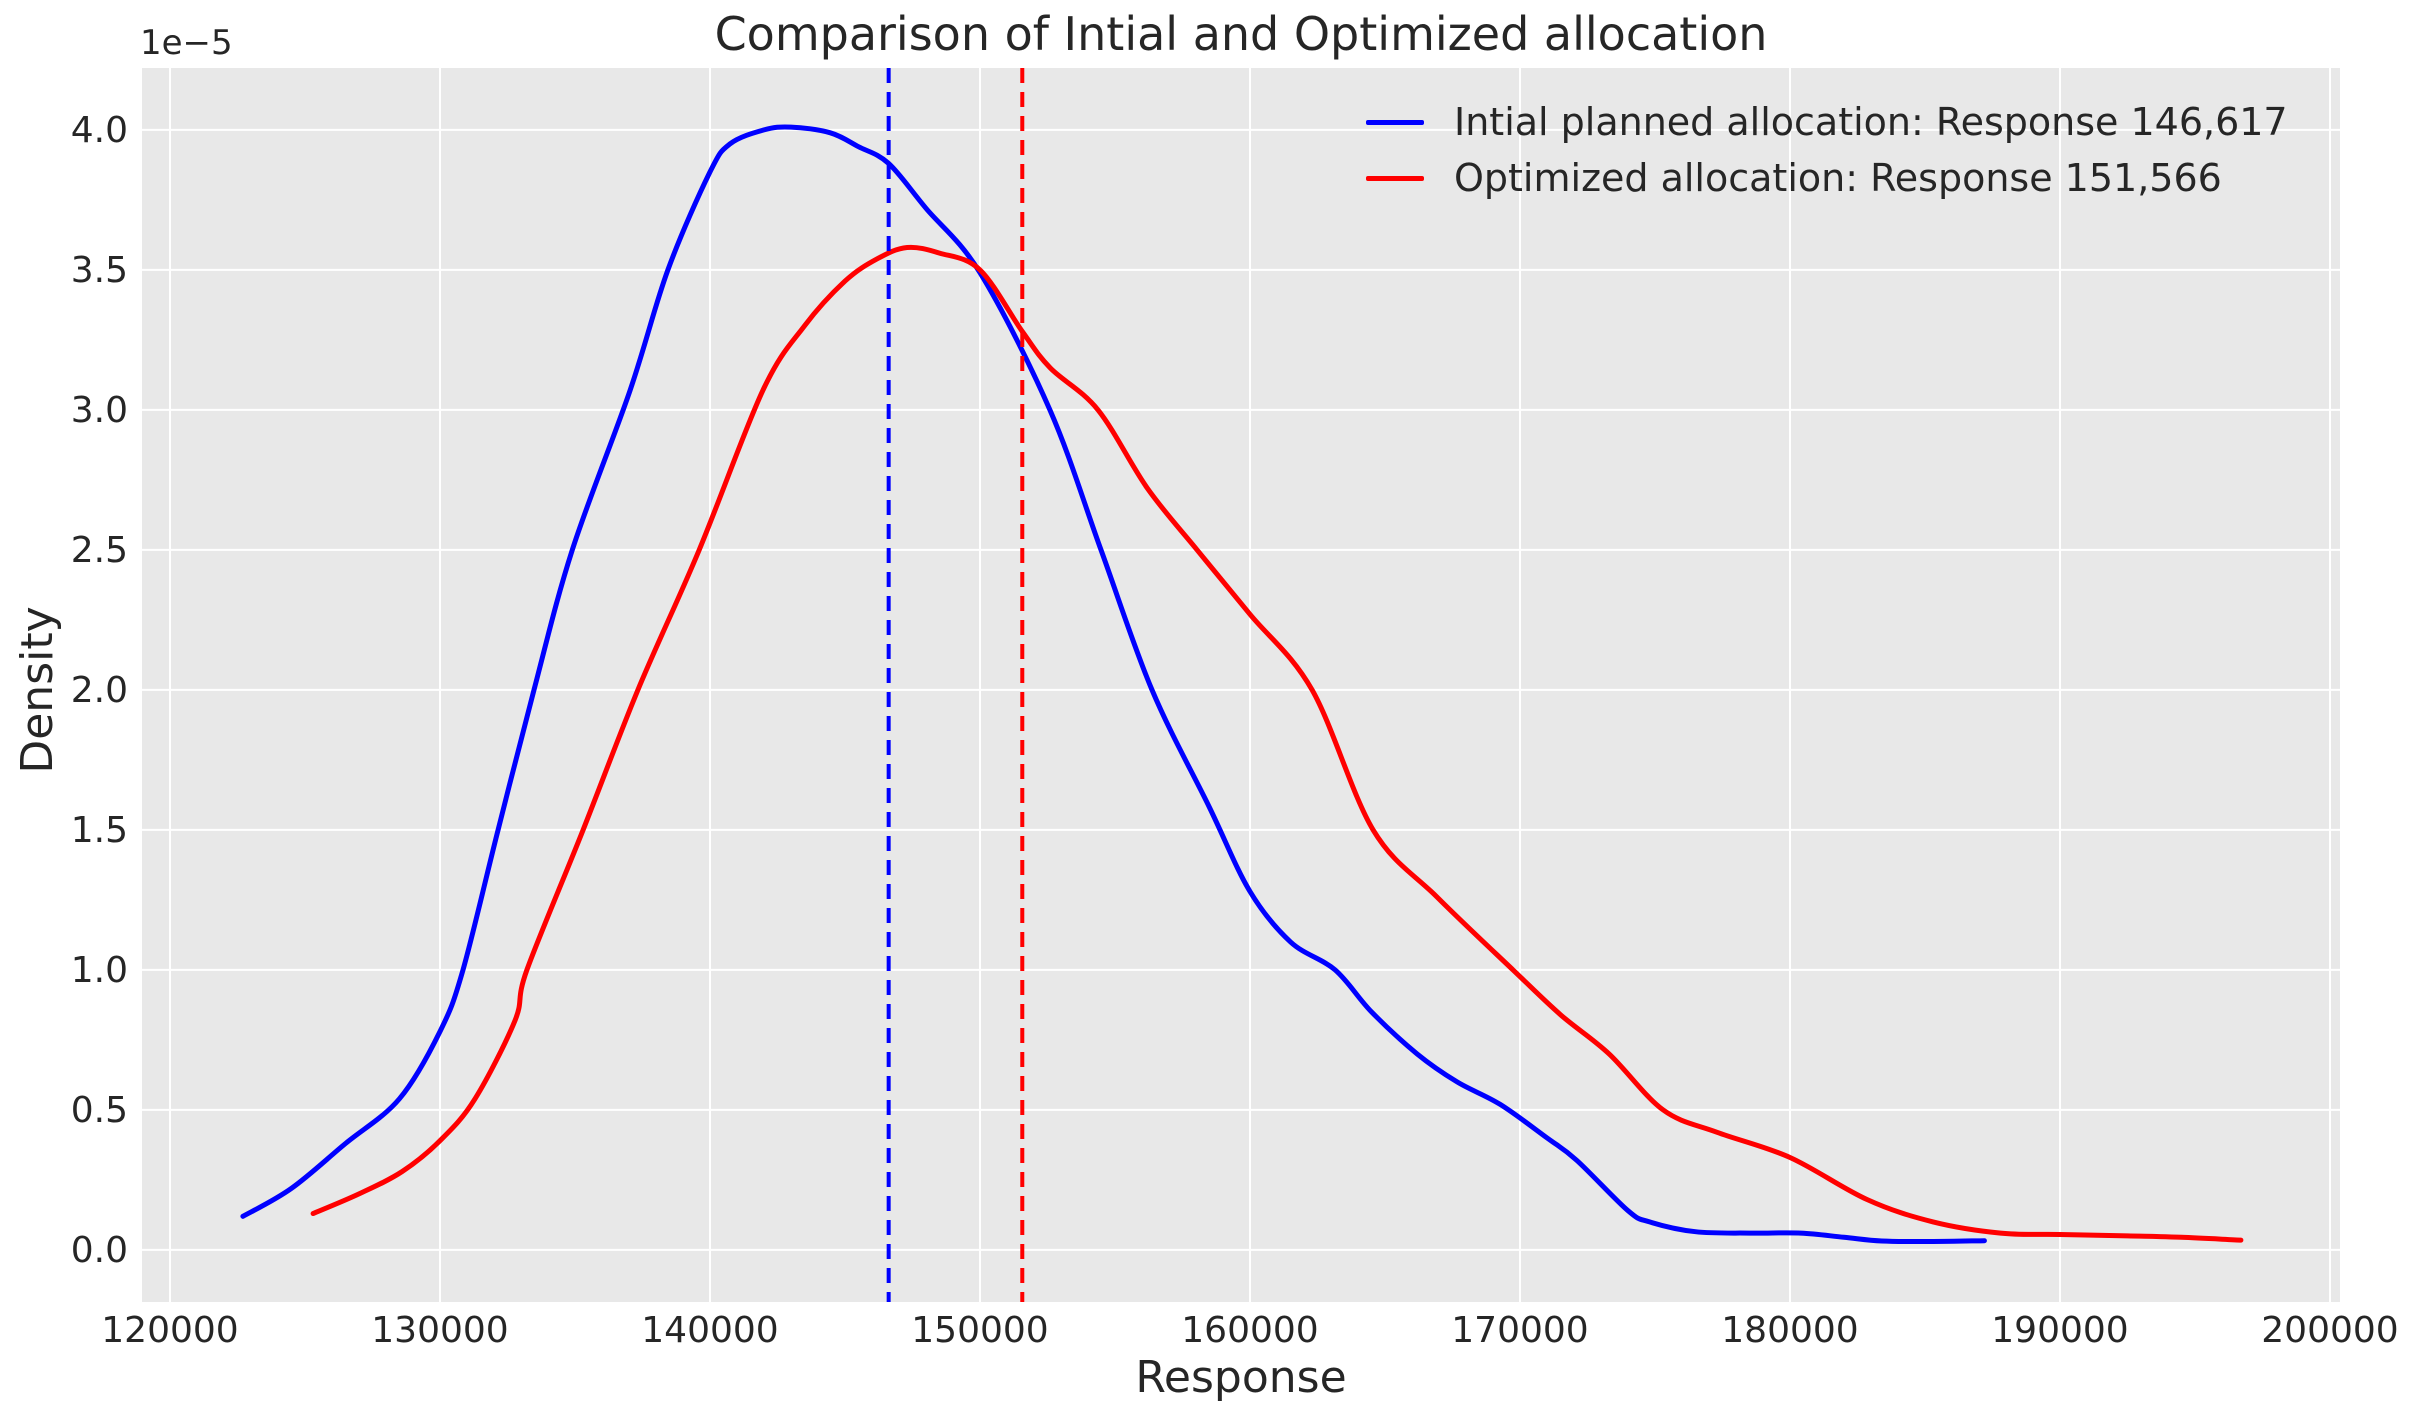 This screenshot has height=1423, width=2423. I want to click on y-tick-label: 1.5, so click(99, 830).